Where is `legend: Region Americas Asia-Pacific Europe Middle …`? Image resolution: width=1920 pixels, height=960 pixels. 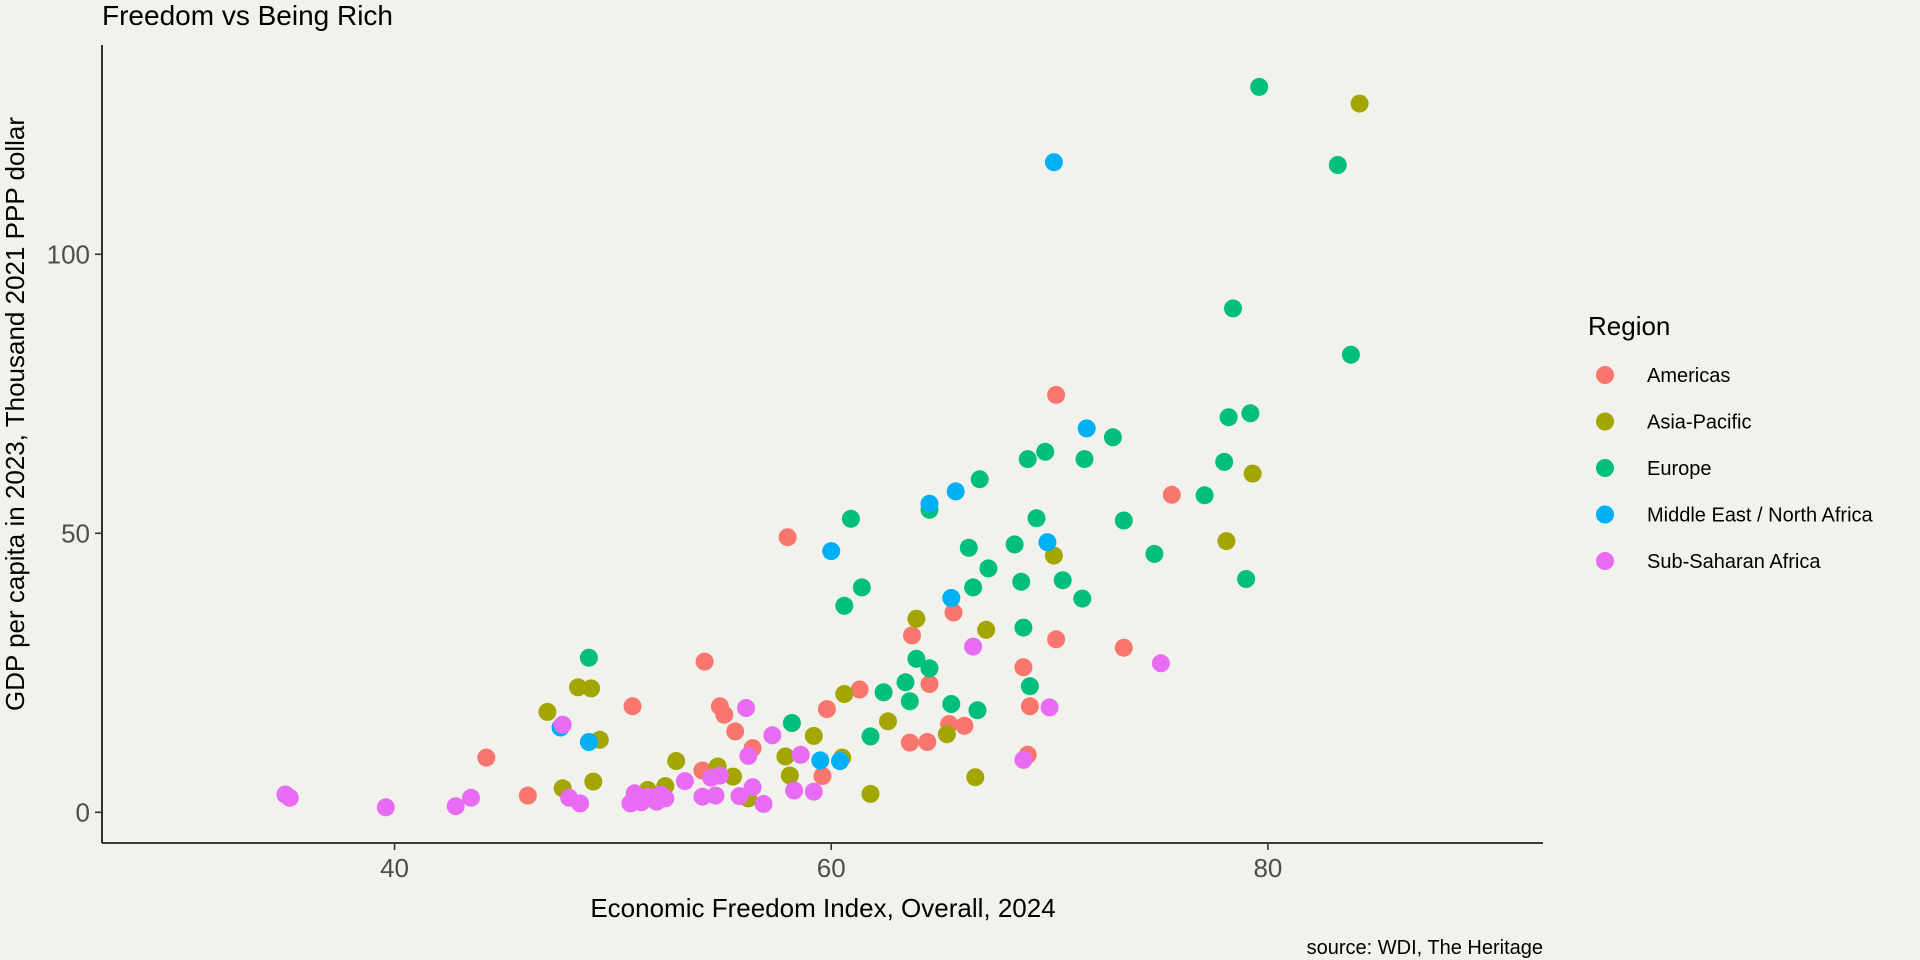 legend: Region Americas Asia-Pacific Europe Middle … is located at coordinates (1731, 442).